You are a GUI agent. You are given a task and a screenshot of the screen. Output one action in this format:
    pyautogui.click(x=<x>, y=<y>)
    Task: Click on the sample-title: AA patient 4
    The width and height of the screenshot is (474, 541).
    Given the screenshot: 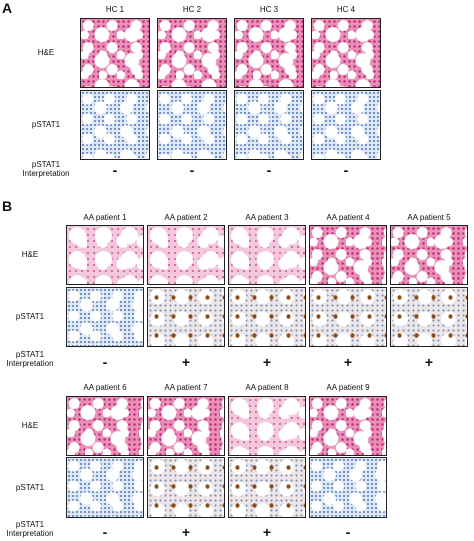 What is the action you would take?
    pyautogui.click(x=348, y=217)
    